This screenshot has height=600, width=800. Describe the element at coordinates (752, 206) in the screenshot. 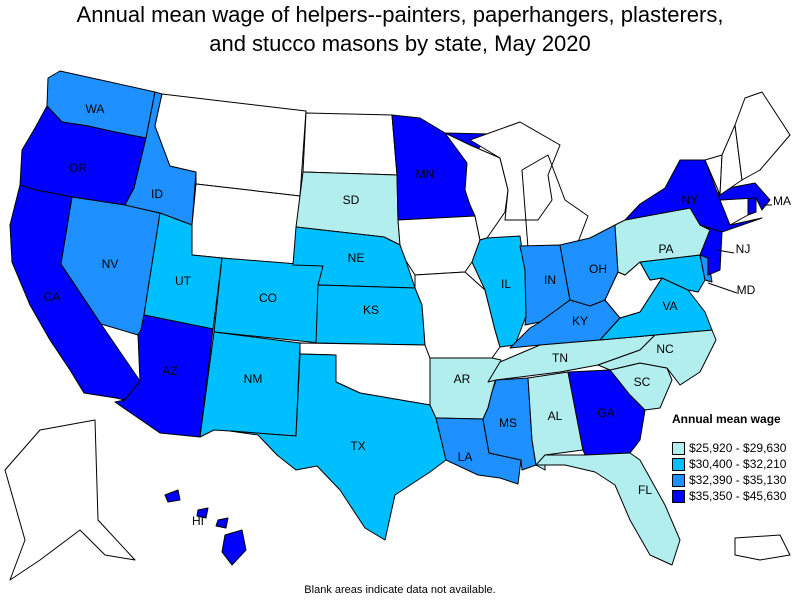

I see `state-ri` at that location.